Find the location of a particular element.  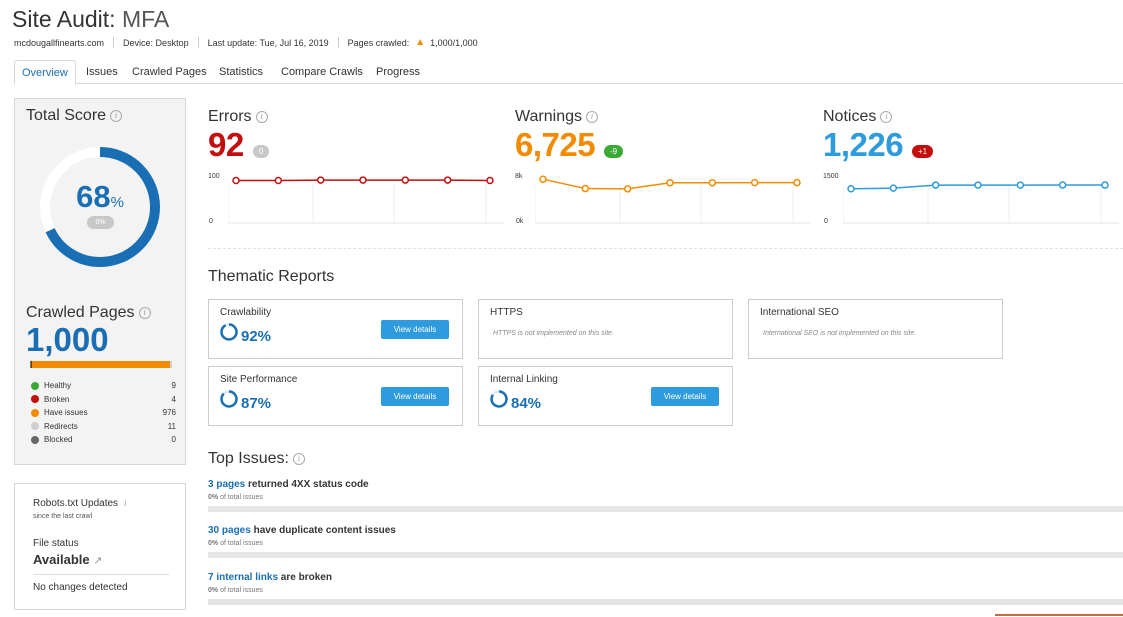

tab-statistics: Statistics is located at coordinates (241, 72).